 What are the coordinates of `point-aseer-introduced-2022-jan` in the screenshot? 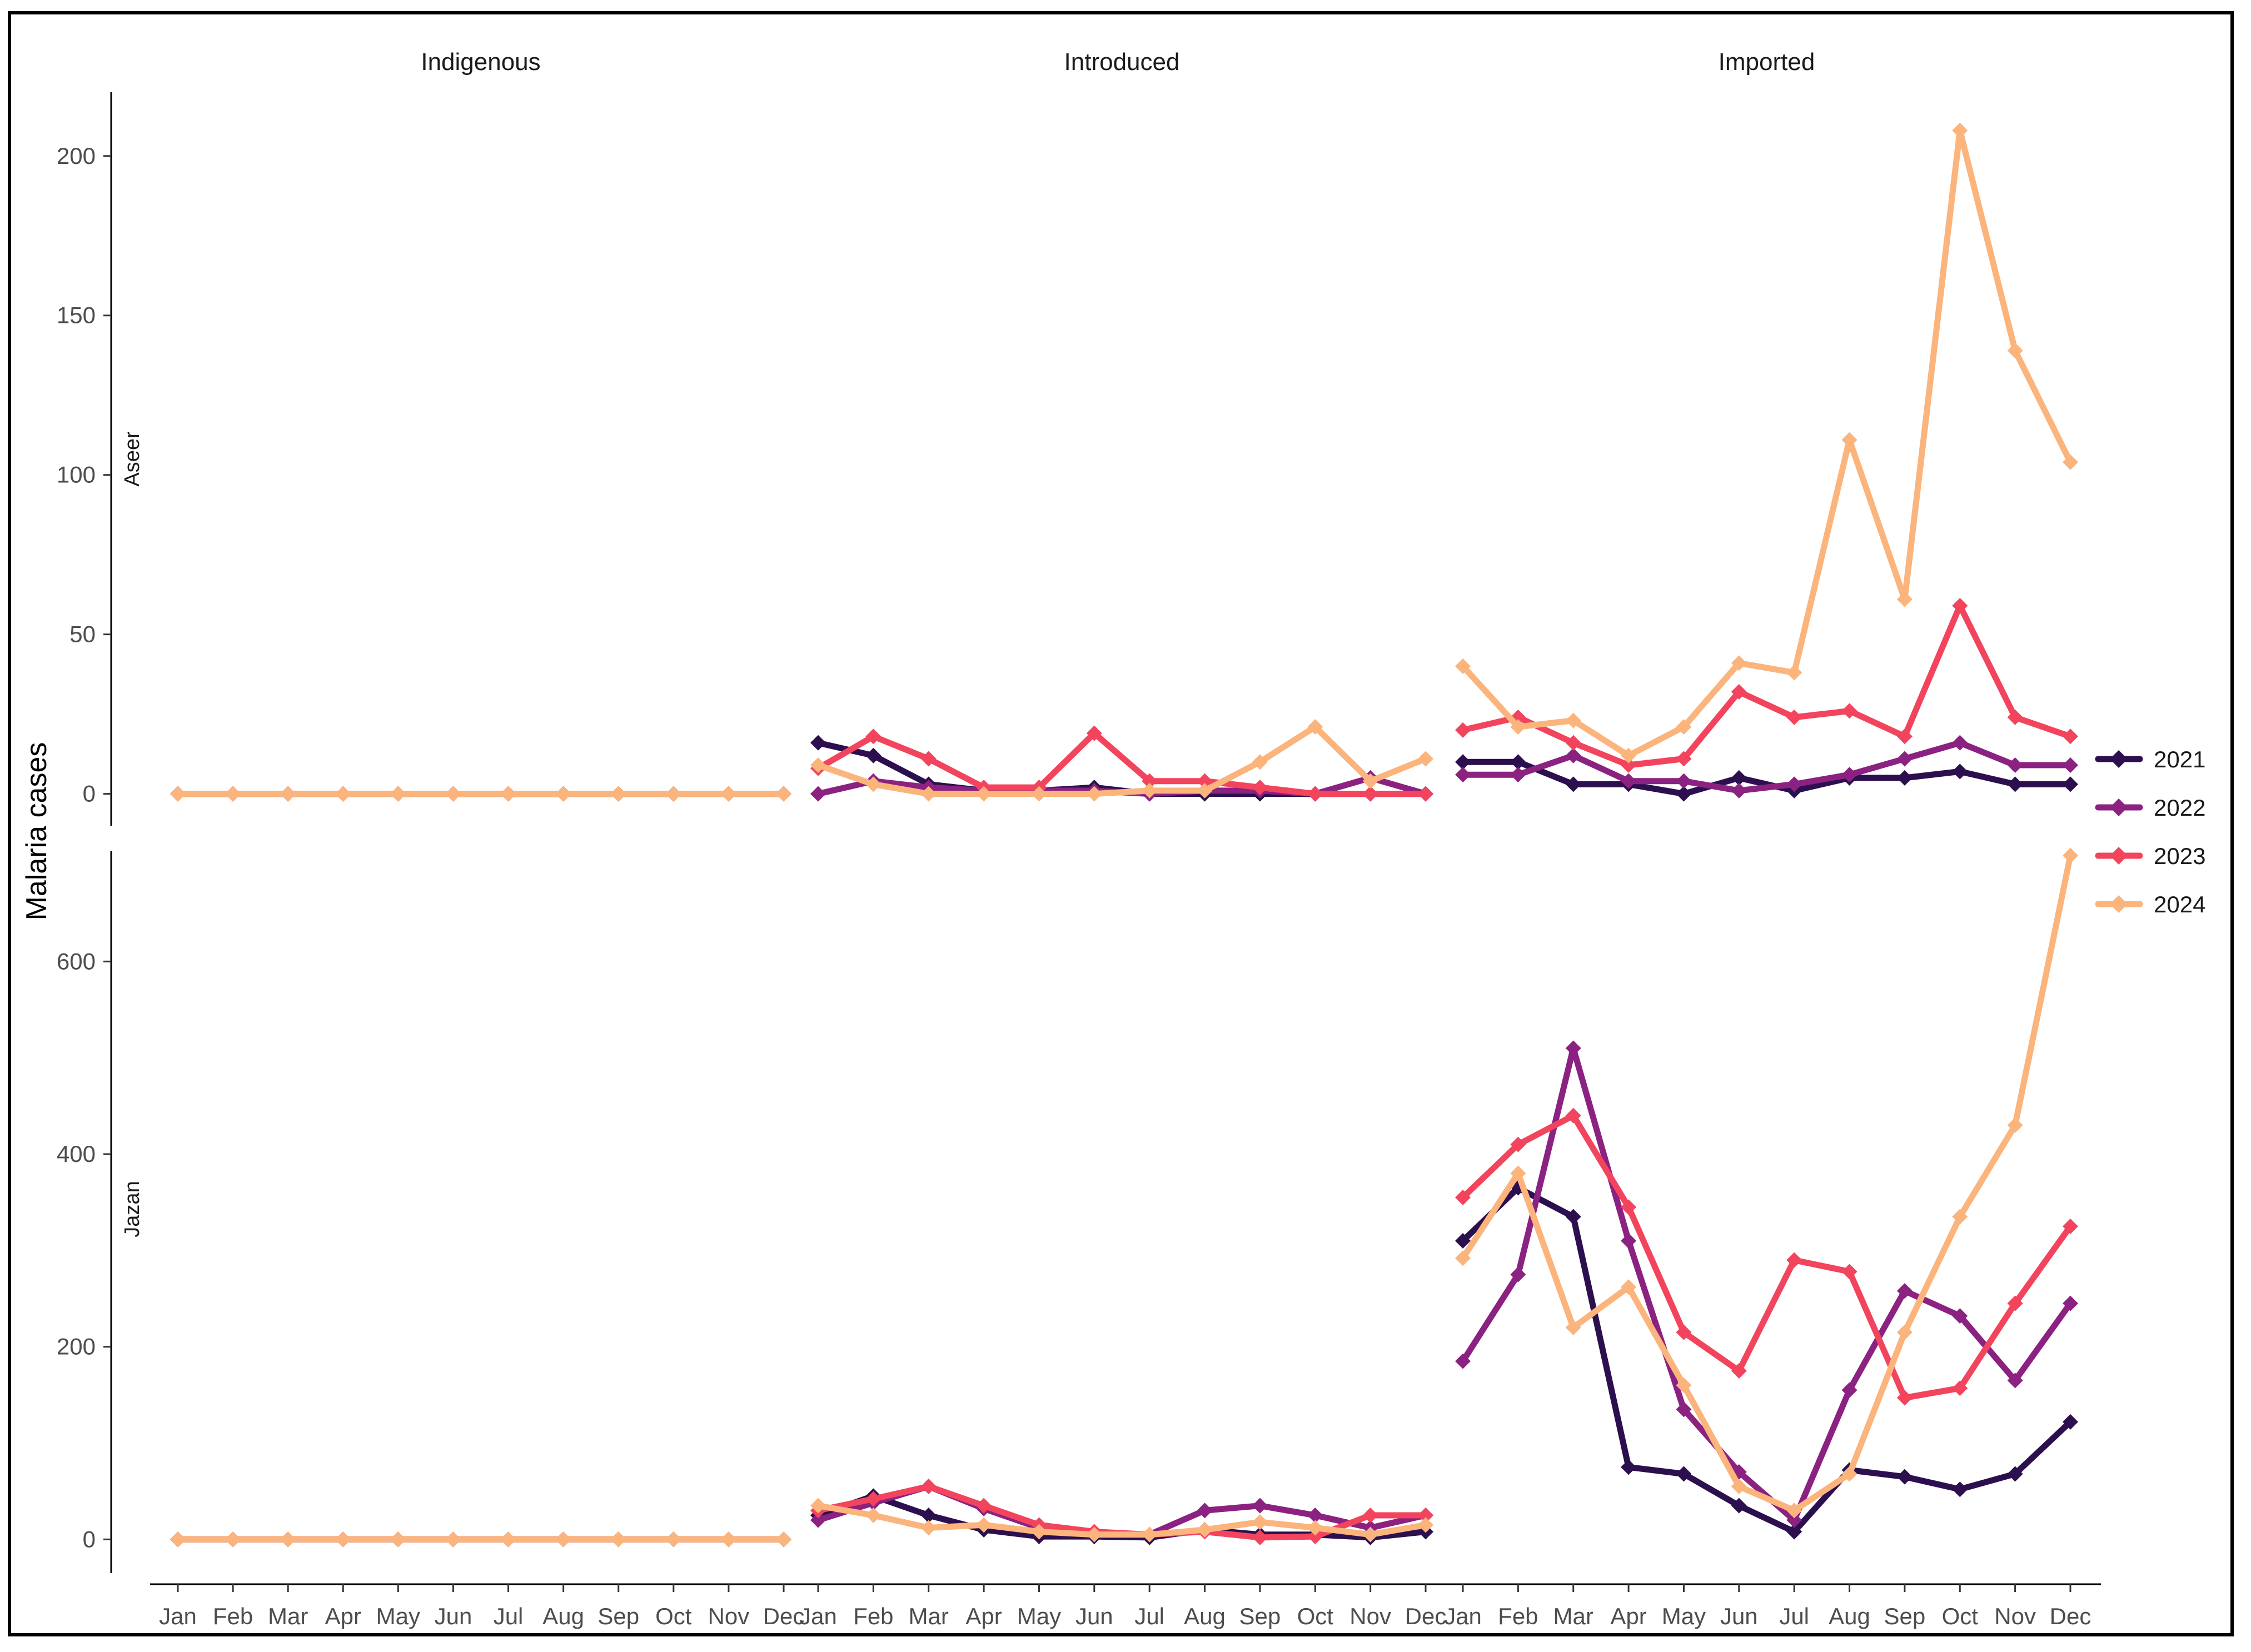 It's located at (818, 794).